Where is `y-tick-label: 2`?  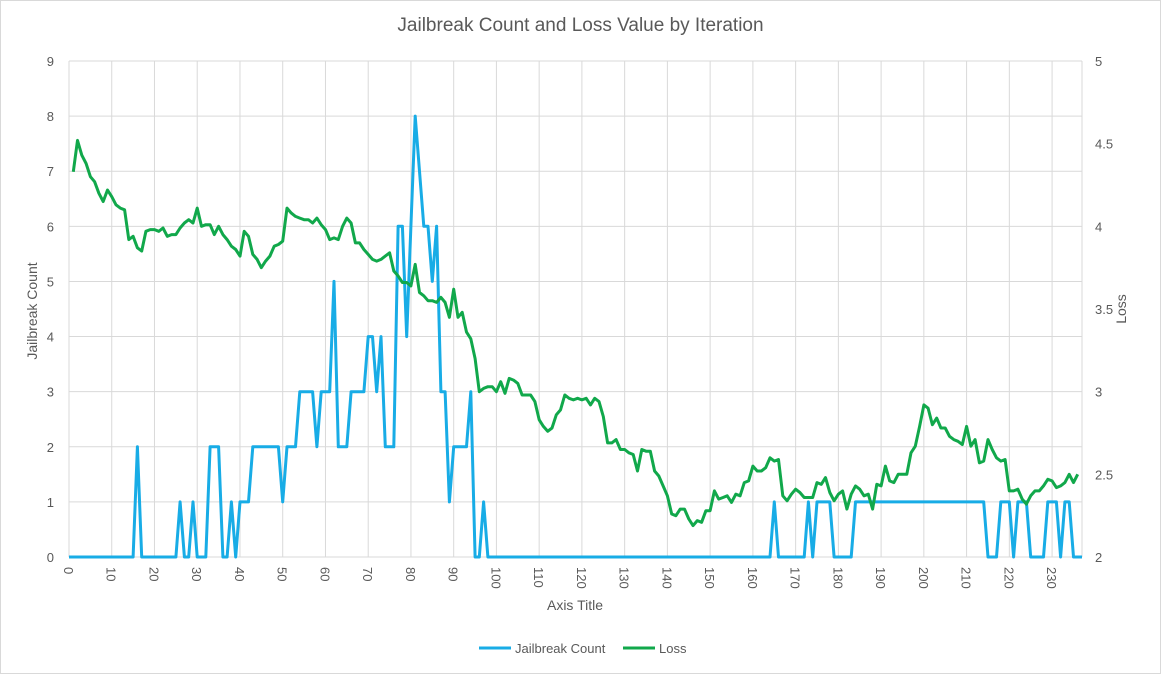
y-tick-label: 2 is located at coordinates (50, 447).